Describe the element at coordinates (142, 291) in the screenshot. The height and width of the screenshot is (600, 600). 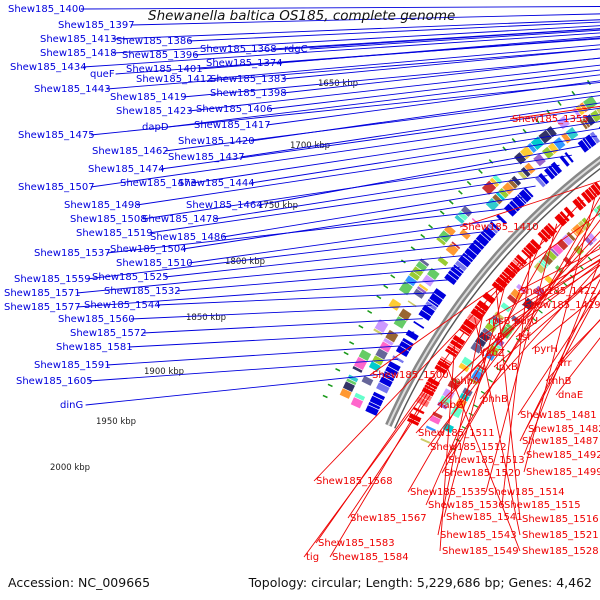
I see `forward-gene-label: Shew185_1532` at that location.